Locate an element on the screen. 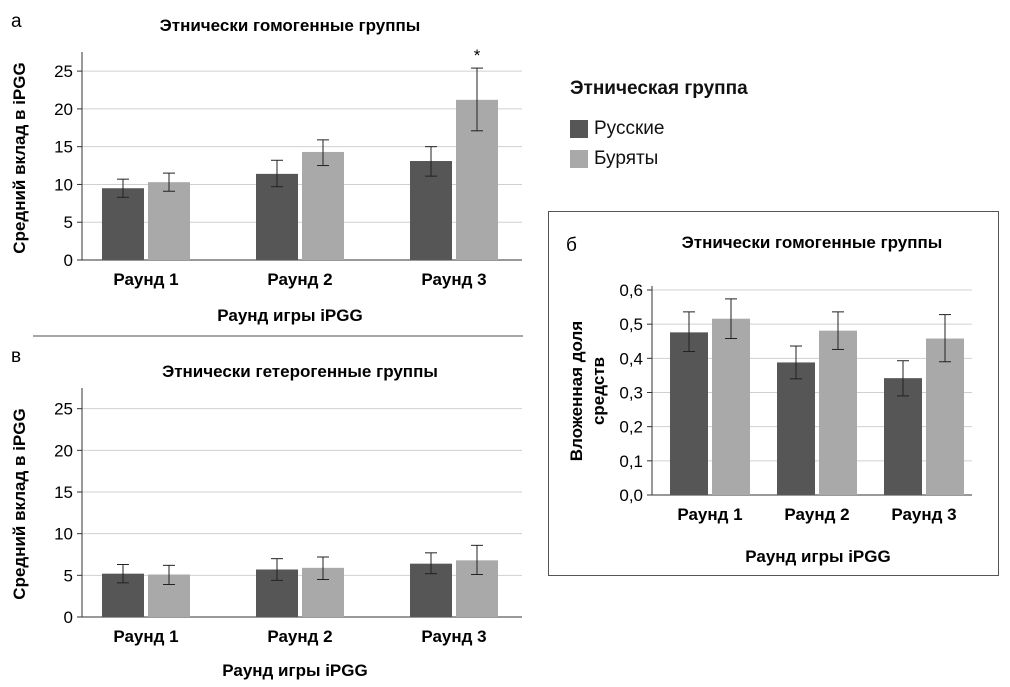 The height and width of the screenshot is (687, 1010). y-axis-label-line-2: средств is located at coordinates (598, 391).